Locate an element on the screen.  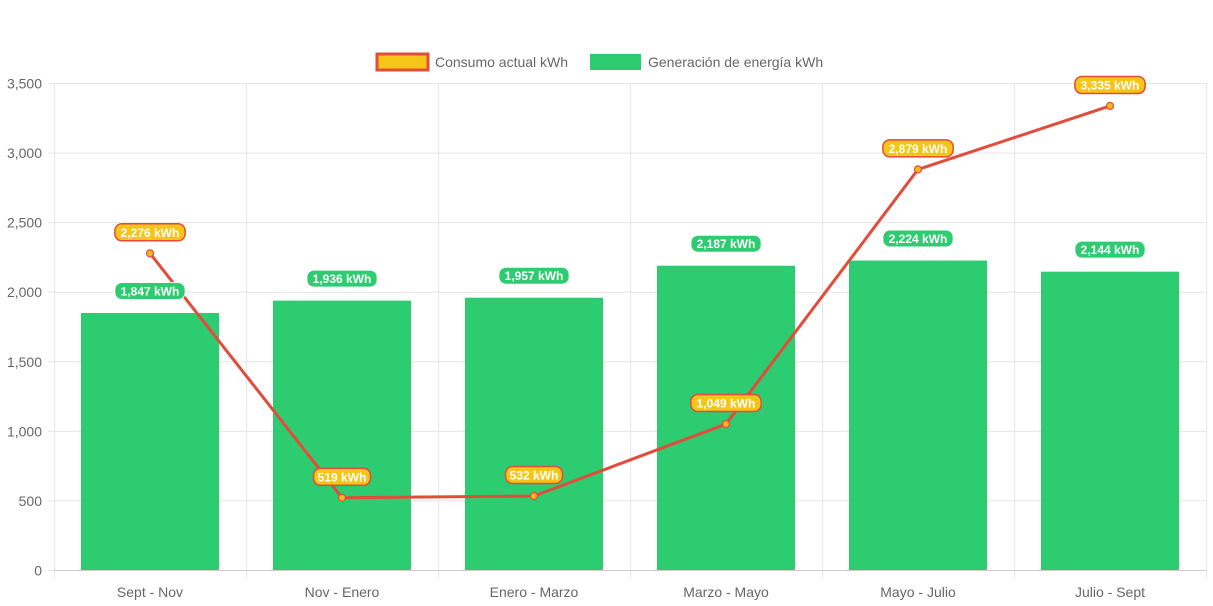
bar-data-label: 2,224 kWh is located at coordinates (918, 238).